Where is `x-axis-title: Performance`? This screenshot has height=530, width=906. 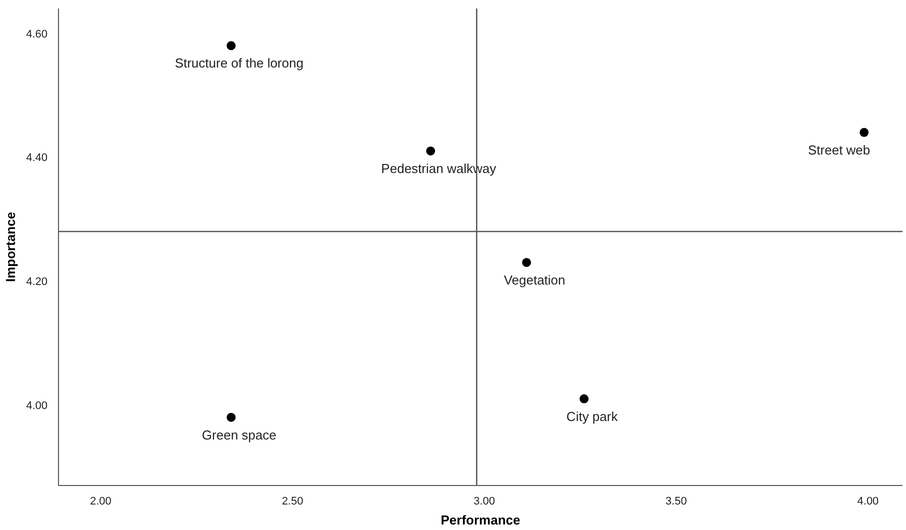
x-axis-title: Performance is located at coordinates (480, 520).